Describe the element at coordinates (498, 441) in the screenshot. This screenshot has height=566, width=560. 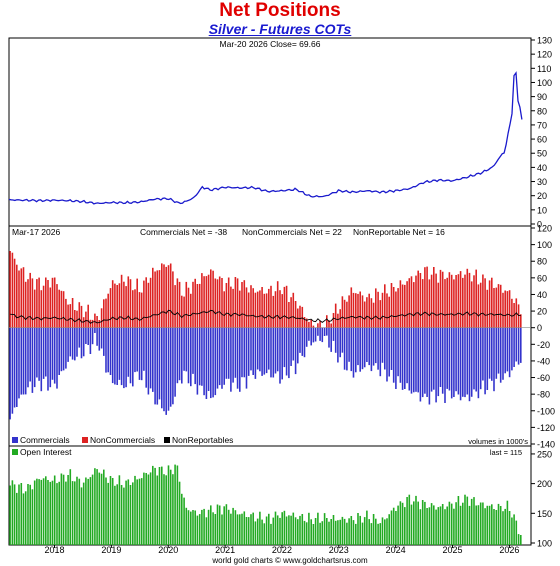
I see `net-units-note: volumes in 1000's` at that location.